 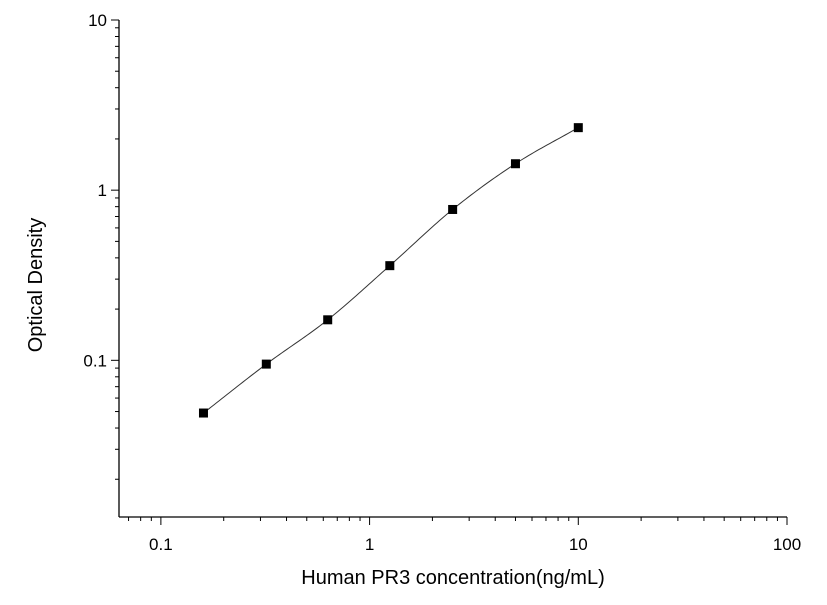 What do you see at coordinates (36, 285) in the screenshot?
I see `y-axis-title: Optical Density` at bounding box center [36, 285].